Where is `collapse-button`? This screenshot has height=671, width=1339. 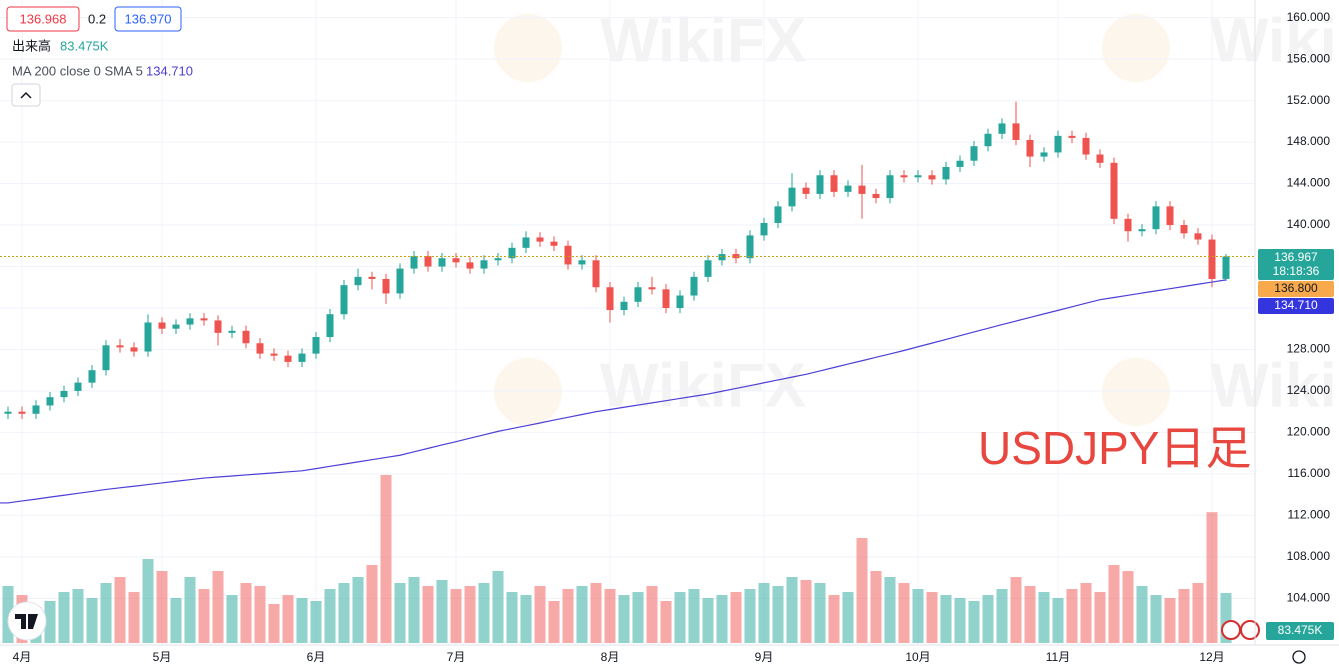 collapse-button is located at coordinates (26, 95).